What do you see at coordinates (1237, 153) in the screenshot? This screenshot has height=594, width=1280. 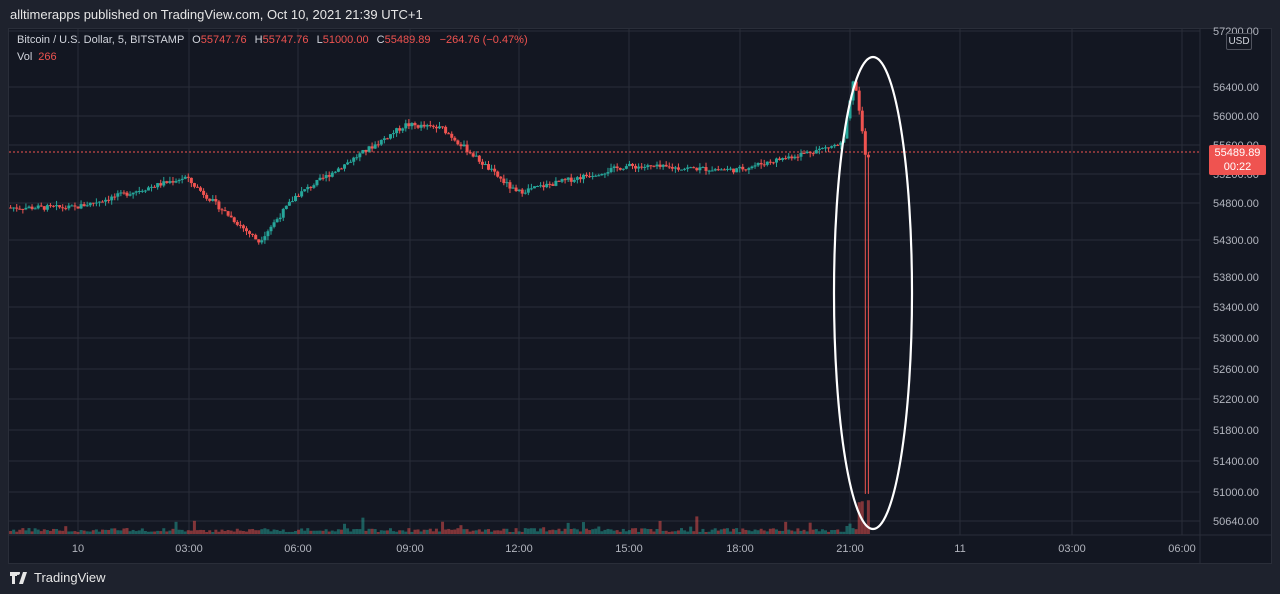 I see `last-price-value: 55489.89` at bounding box center [1237, 153].